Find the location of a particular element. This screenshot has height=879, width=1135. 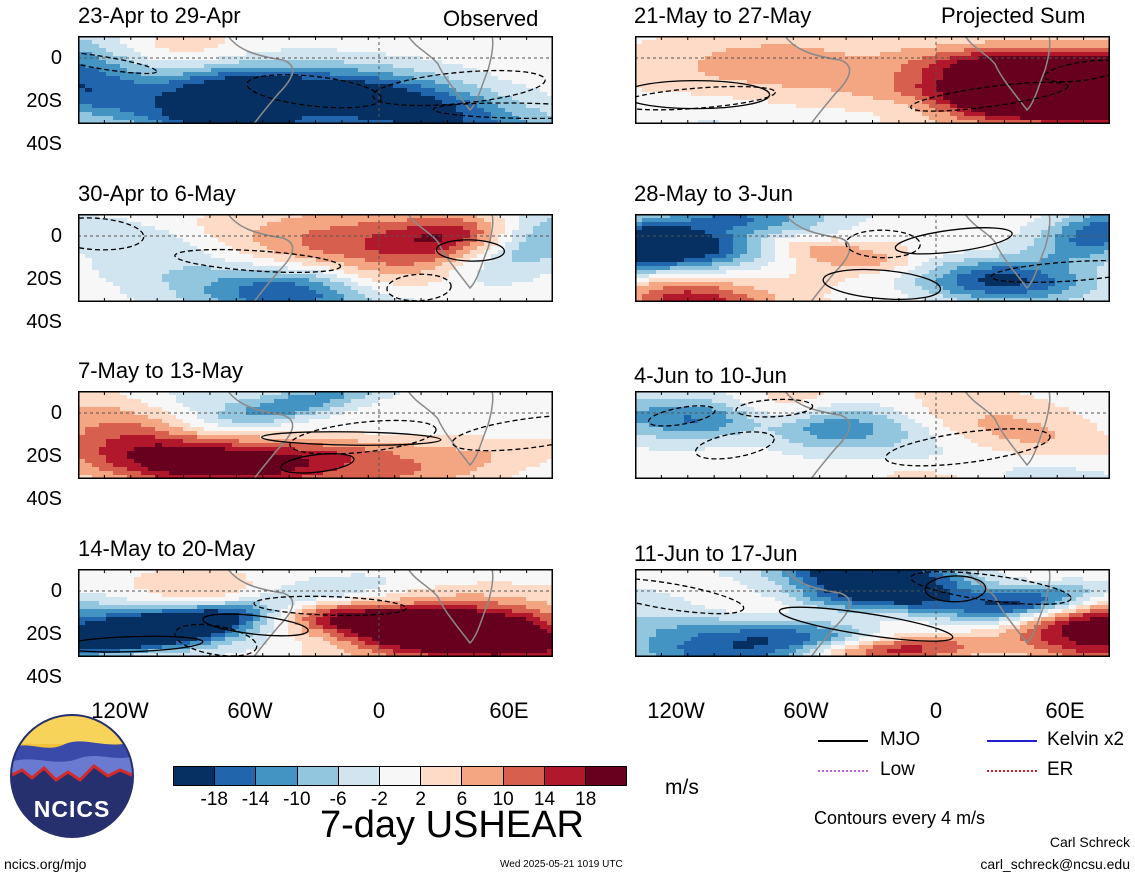

coastline-africa is located at coordinates (450, 252).